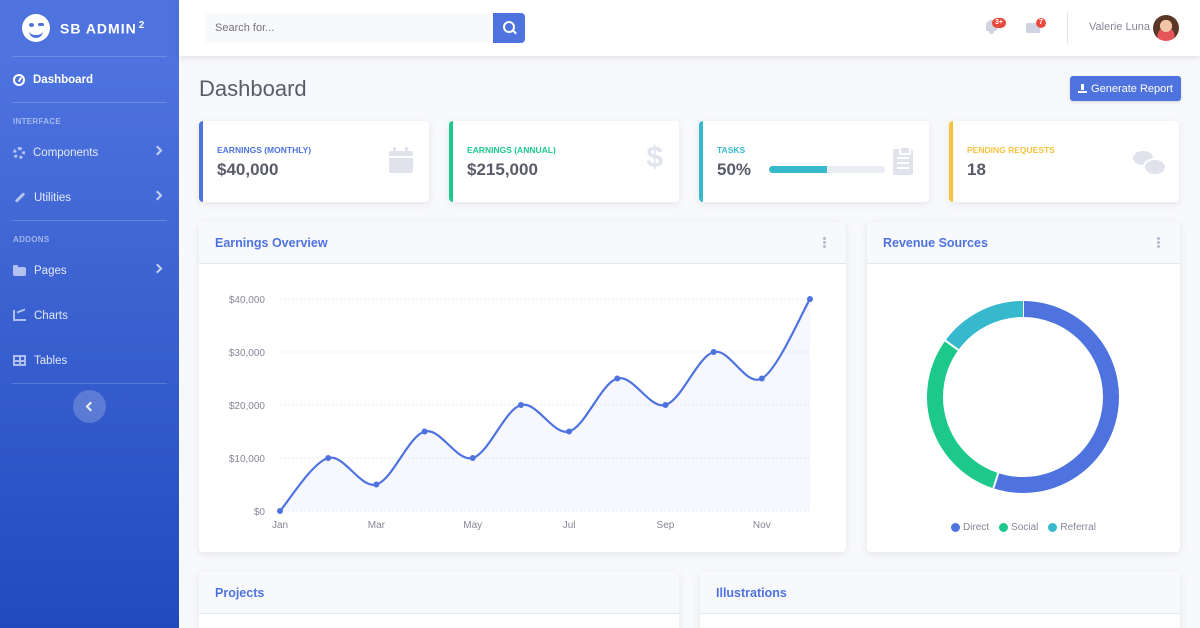  What do you see at coordinates (731, 150) in the screenshot?
I see `stat-label: TASKS` at bounding box center [731, 150].